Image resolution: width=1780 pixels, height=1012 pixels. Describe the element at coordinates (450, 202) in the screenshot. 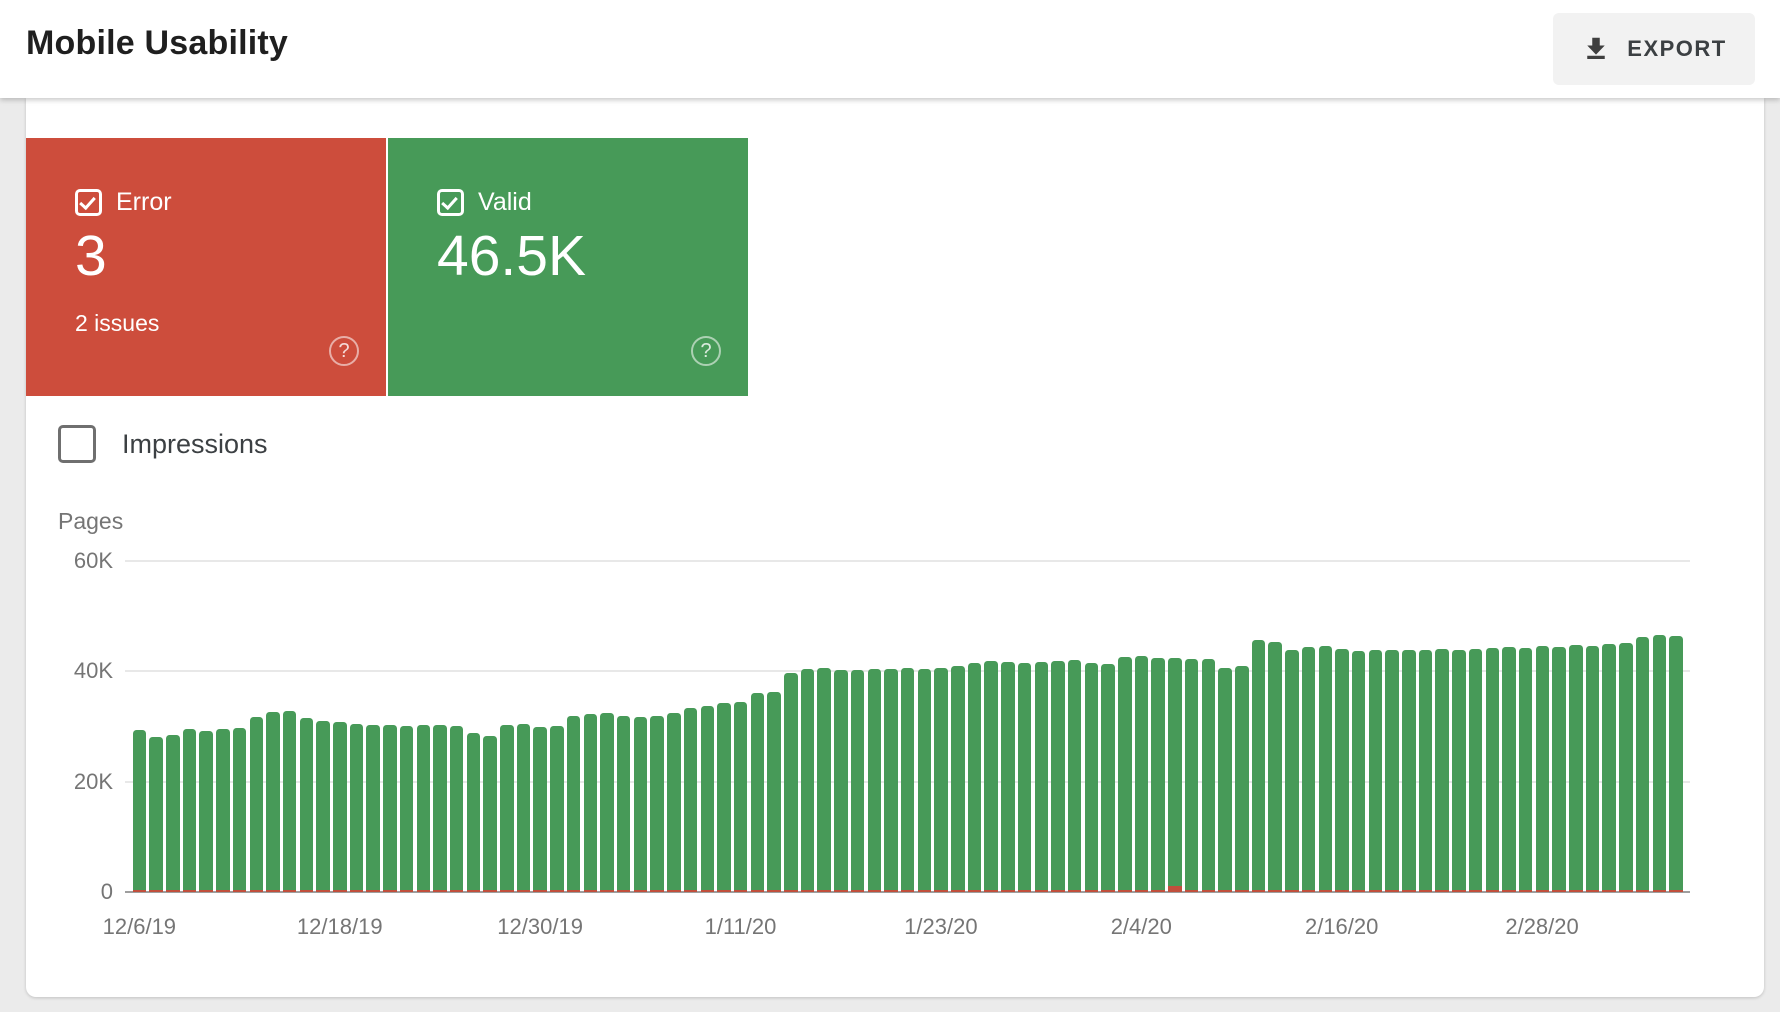

I see `valid-checkbox-checked` at that location.